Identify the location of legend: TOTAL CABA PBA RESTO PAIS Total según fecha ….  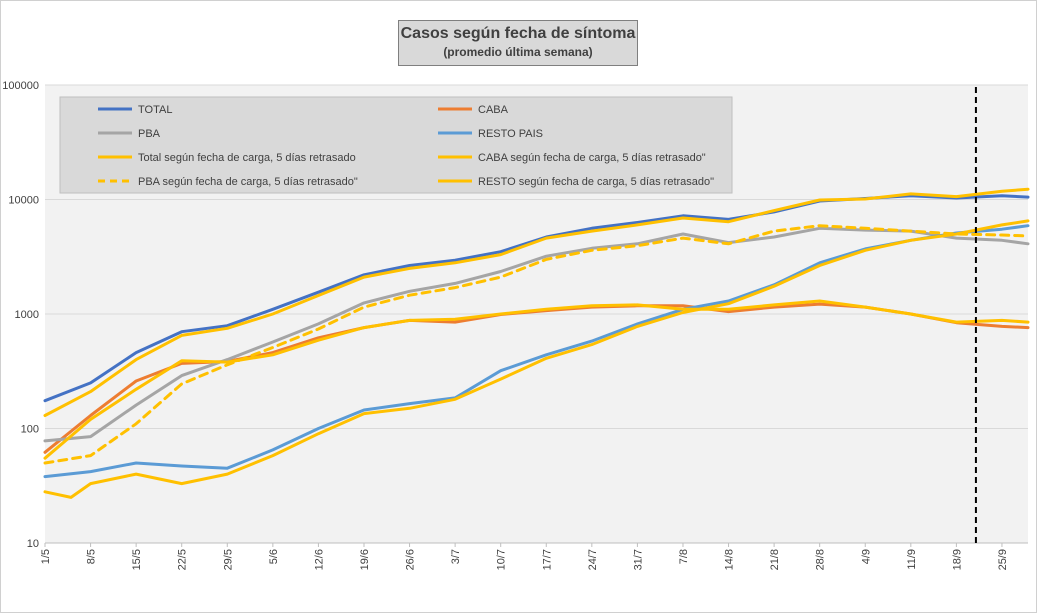
(396, 145).